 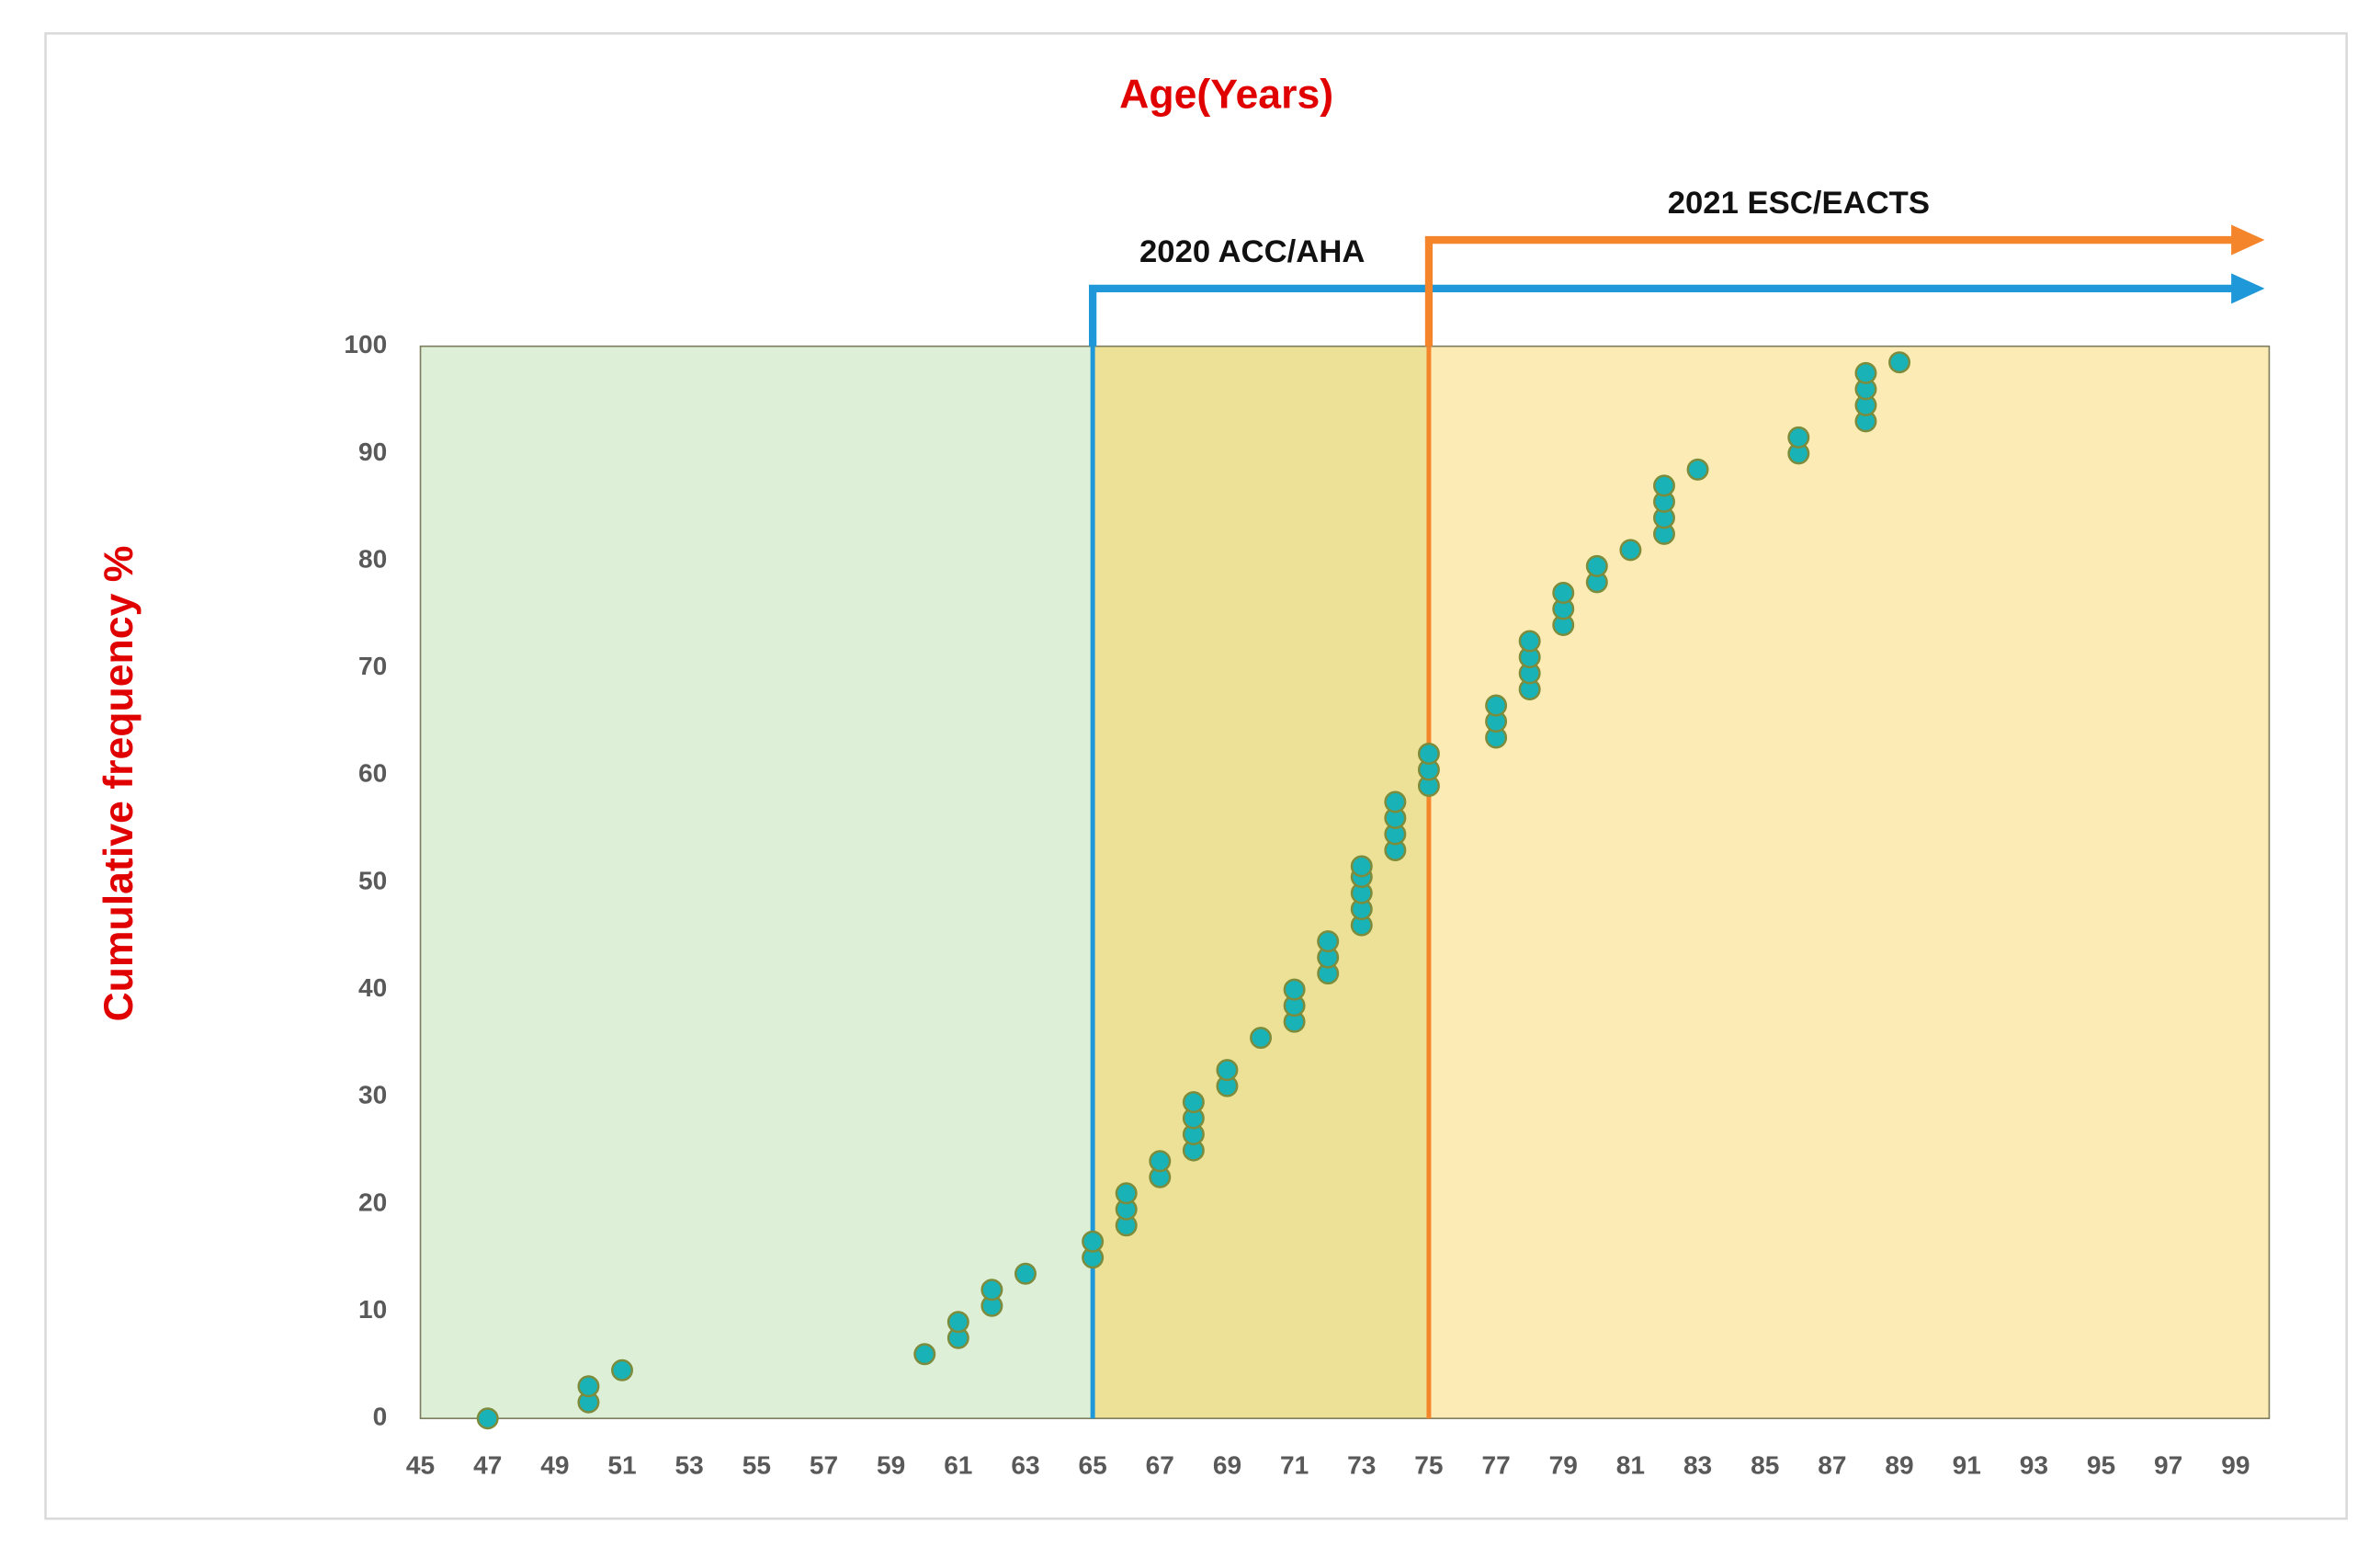 What do you see at coordinates (1226, 95) in the screenshot?
I see `chart-title: Age(Years)` at bounding box center [1226, 95].